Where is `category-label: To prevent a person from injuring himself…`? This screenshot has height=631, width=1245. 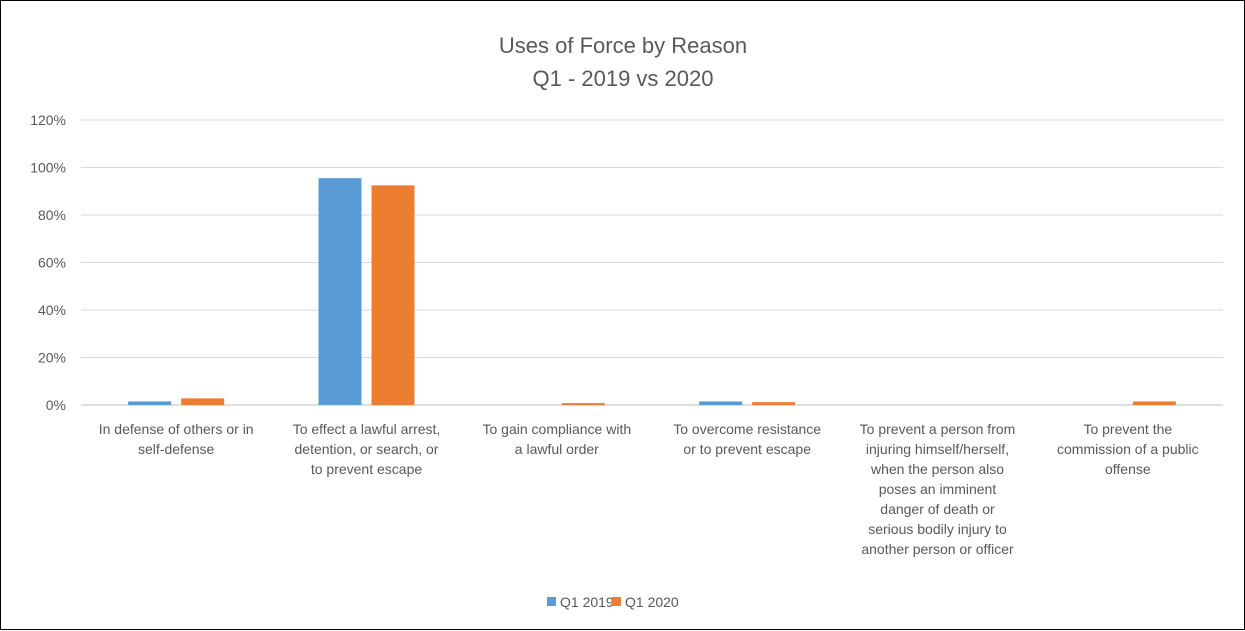
category-label: To prevent a person from injuring himself… is located at coordinates (938, 489).